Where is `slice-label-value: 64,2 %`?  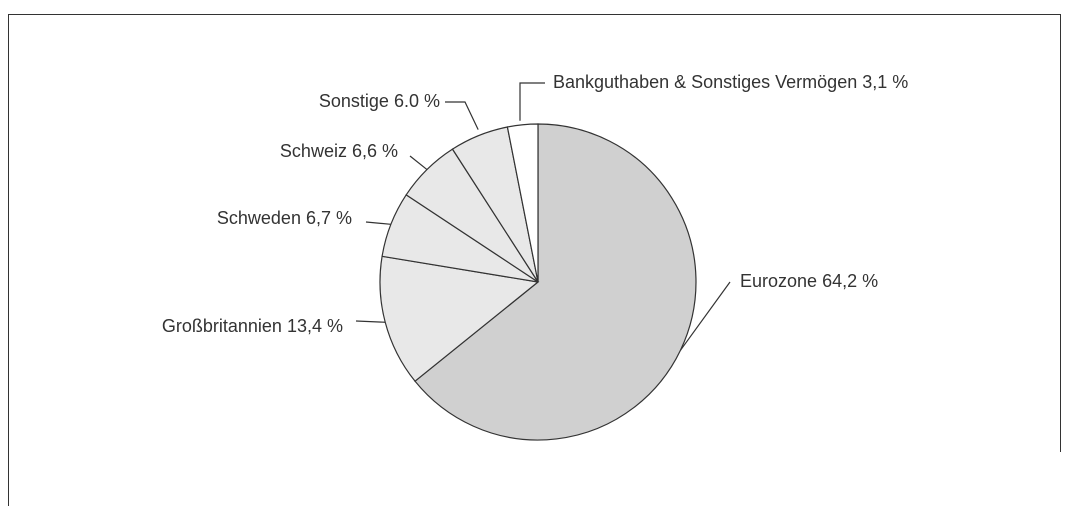
slice-label-value: 64,2 % is located at coordinates (850, 281).